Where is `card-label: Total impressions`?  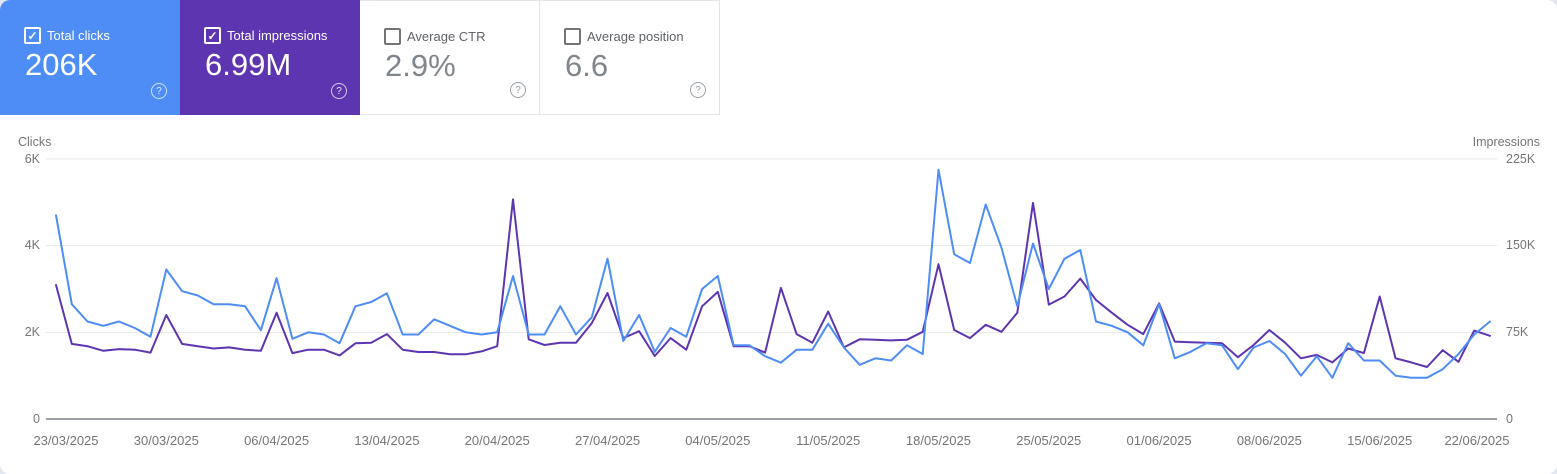
card-label: Total impressions is located at coordinates (277, 35).